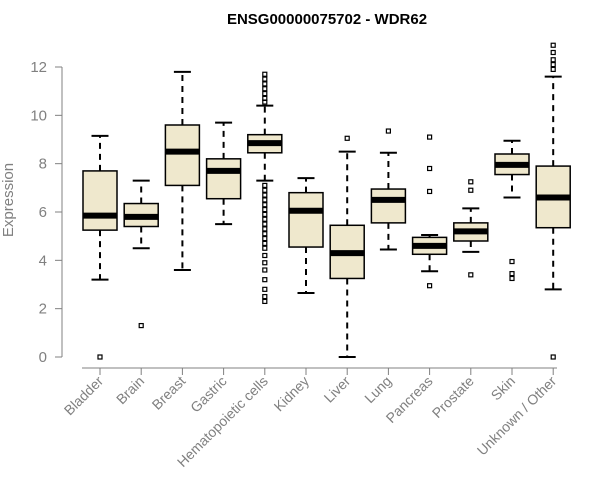 Image resolution: width=600 pixels, height=500 pixels. What do you see at coordinates (43, 357) in the screenshot?
I see `y-tick-label: 0` at bounding box center [43, 357].